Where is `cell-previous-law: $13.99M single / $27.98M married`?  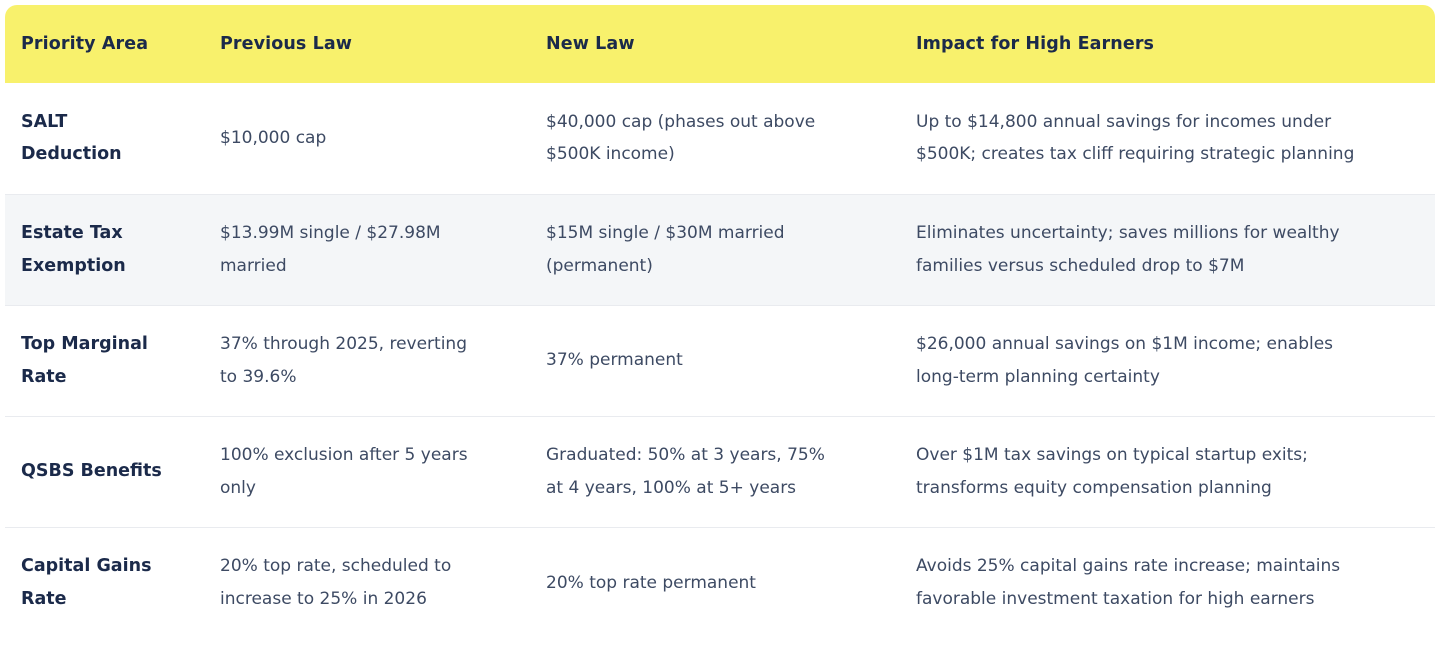
cell-previous-law: $13.99M single / $27.98M married is located at coordinates (383, 249).